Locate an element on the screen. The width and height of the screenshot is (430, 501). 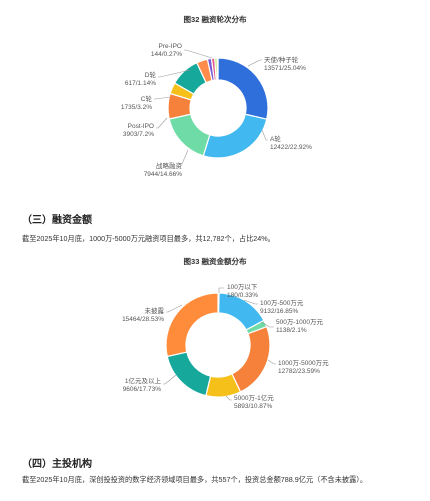
chart2-label-6-line1: 未披露 is located at coordinates (155, 310).